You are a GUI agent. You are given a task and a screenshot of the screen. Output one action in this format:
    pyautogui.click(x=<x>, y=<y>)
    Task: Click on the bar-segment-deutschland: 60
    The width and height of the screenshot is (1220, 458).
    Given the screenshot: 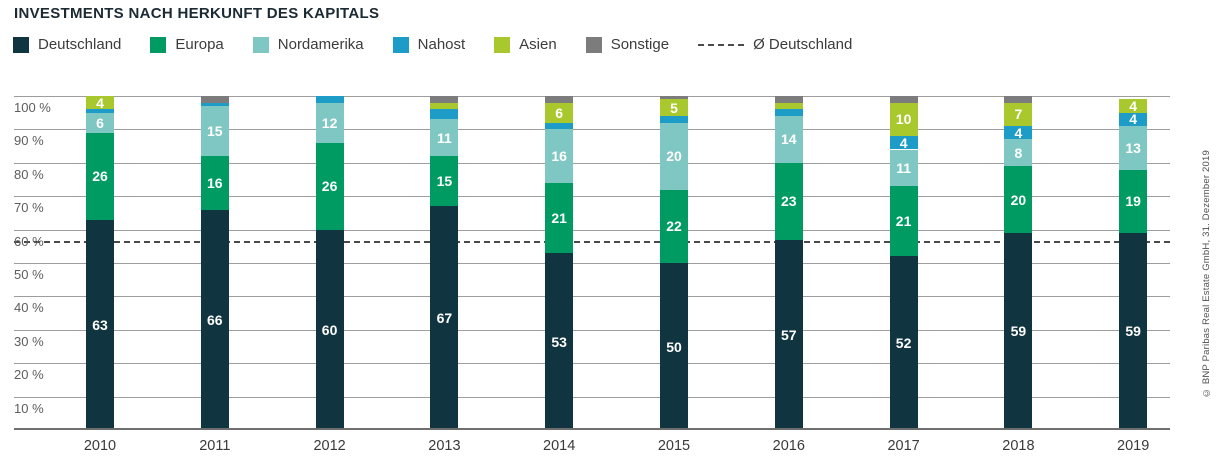 What is the action you would take?
    pyautogui.click(x=329, y=329)
    